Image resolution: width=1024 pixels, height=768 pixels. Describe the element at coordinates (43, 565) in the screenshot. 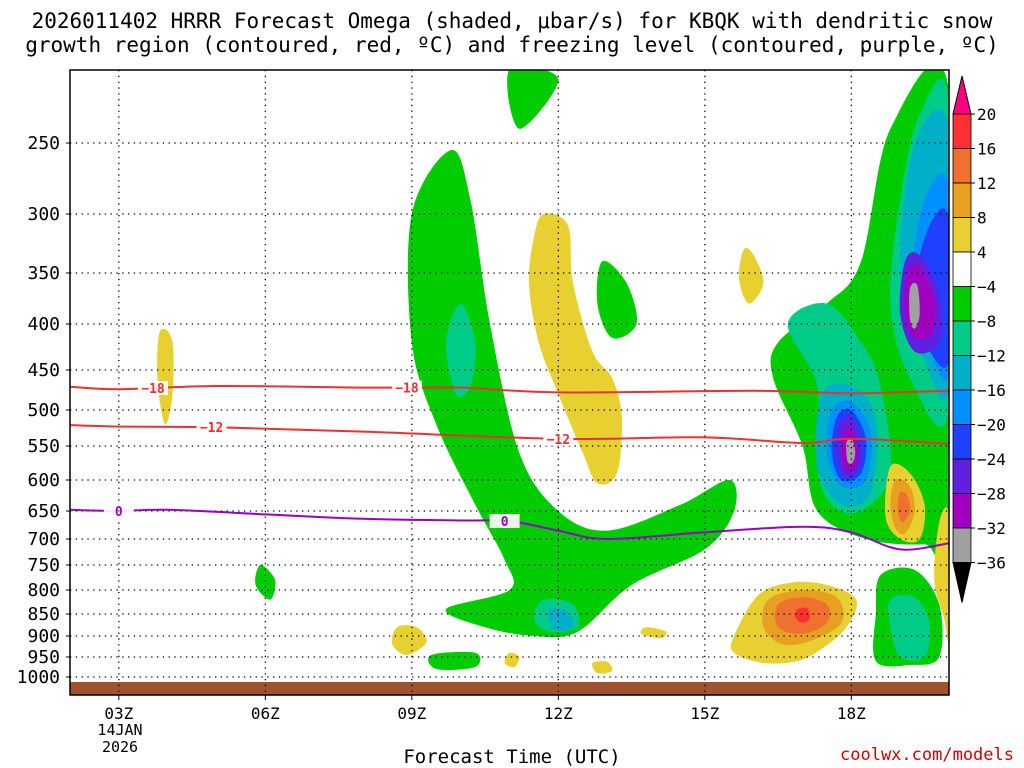

I see `y-tick-label-750: 750` at that location.